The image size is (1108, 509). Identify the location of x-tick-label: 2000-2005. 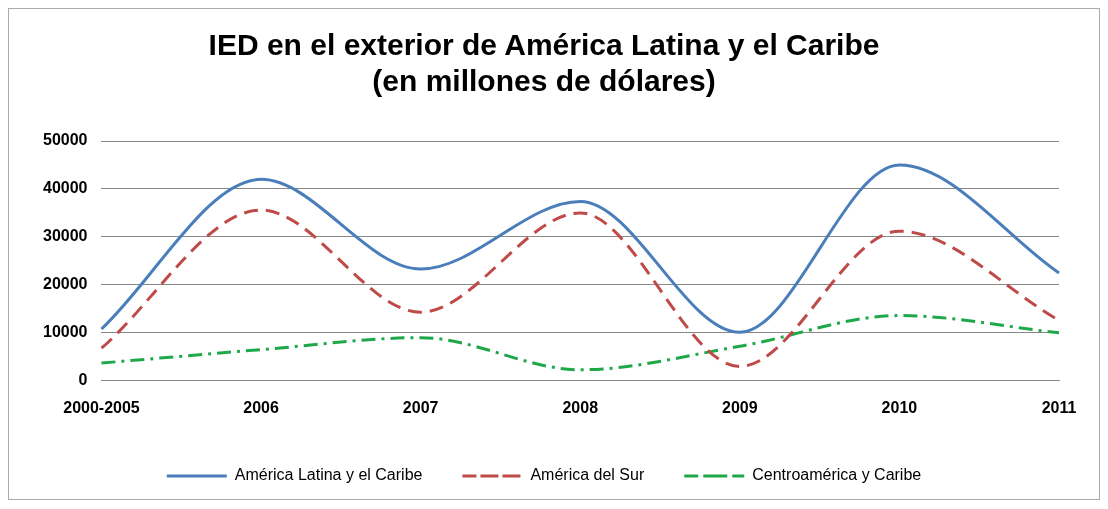
(101, 407).